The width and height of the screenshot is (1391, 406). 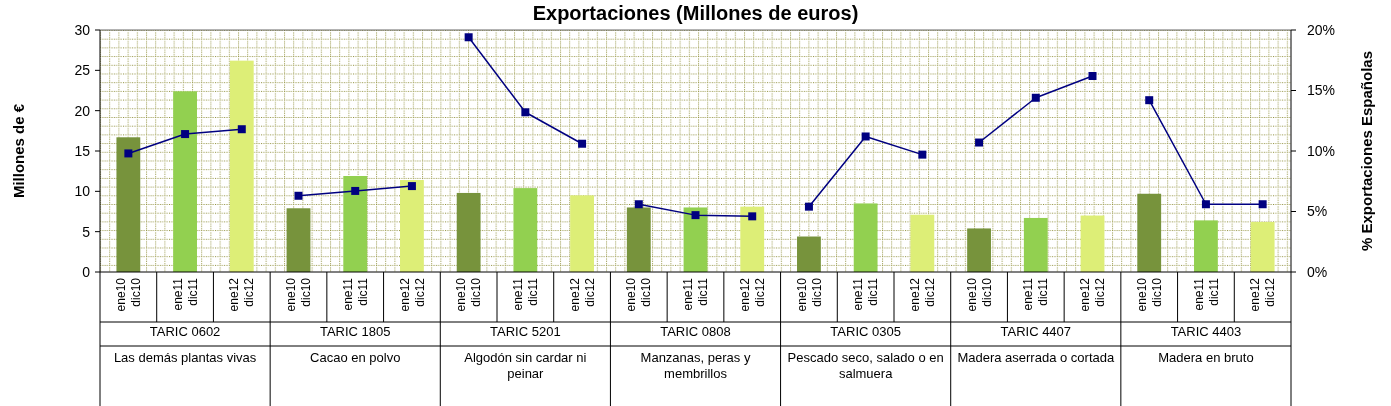 I want to click on y2-tick-label: 0%, so click(x=1317, y=271).